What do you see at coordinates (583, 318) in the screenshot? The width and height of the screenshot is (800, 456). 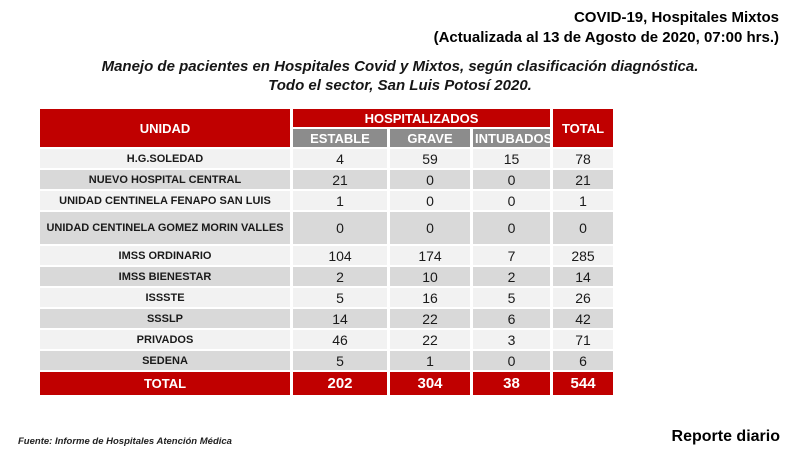 I see `value-cell: 42` at bounding box center [583, 318].